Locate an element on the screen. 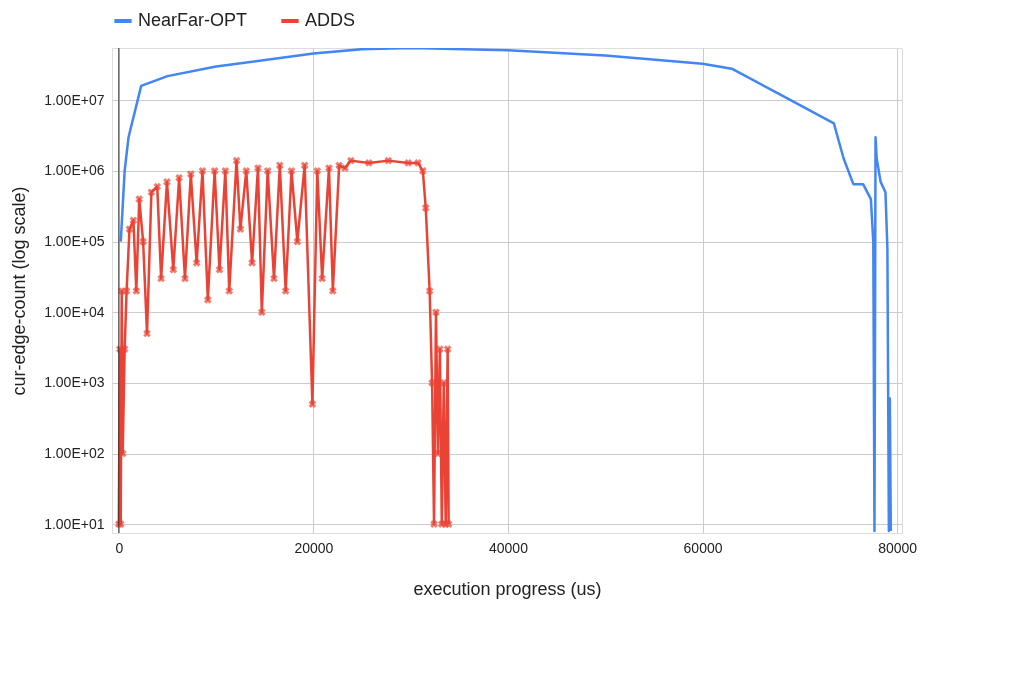  x-tick-label: 20000 is located at coordinates (314, 547).